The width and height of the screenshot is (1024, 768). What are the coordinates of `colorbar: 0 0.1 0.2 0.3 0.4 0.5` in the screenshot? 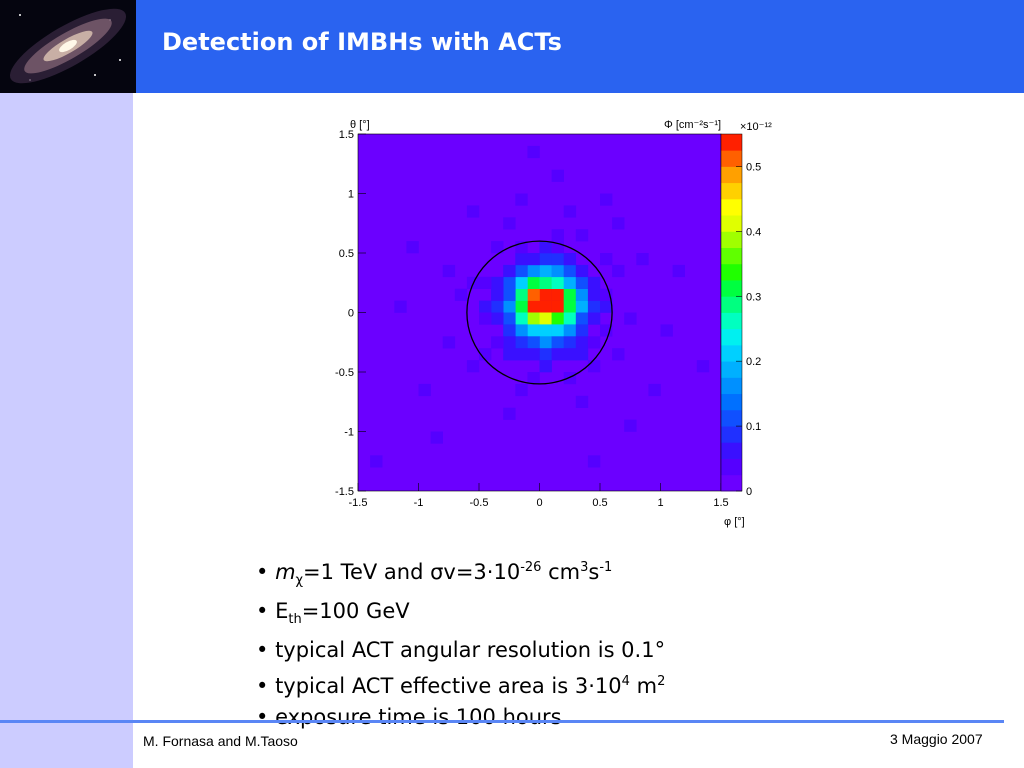 It's located at (740, 315).